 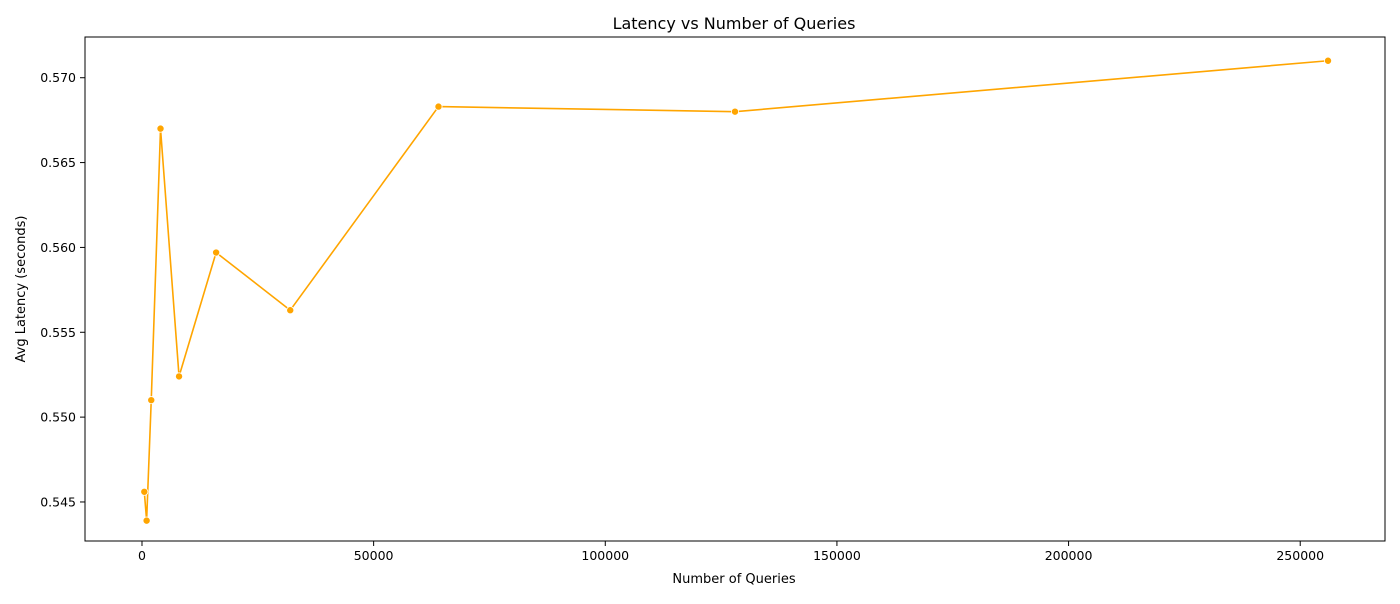 What do you see at coordinates (58, 332) in the screenshot?
I see `y-tick-label: 0.555` at bounding box center [58, 332].